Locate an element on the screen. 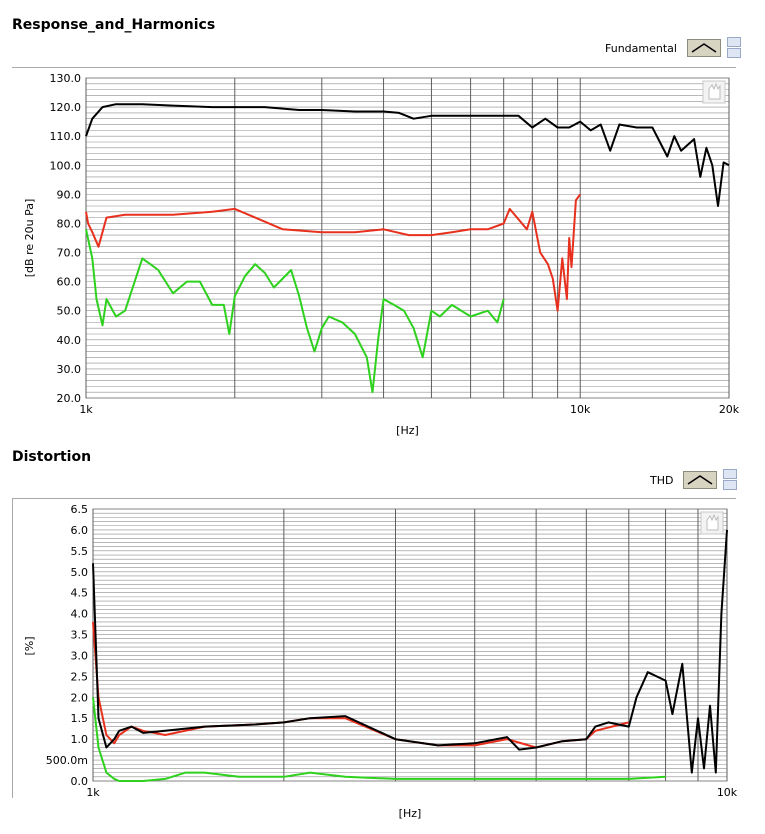  x-tick-label: 20k is located at coordinates (729, 409).